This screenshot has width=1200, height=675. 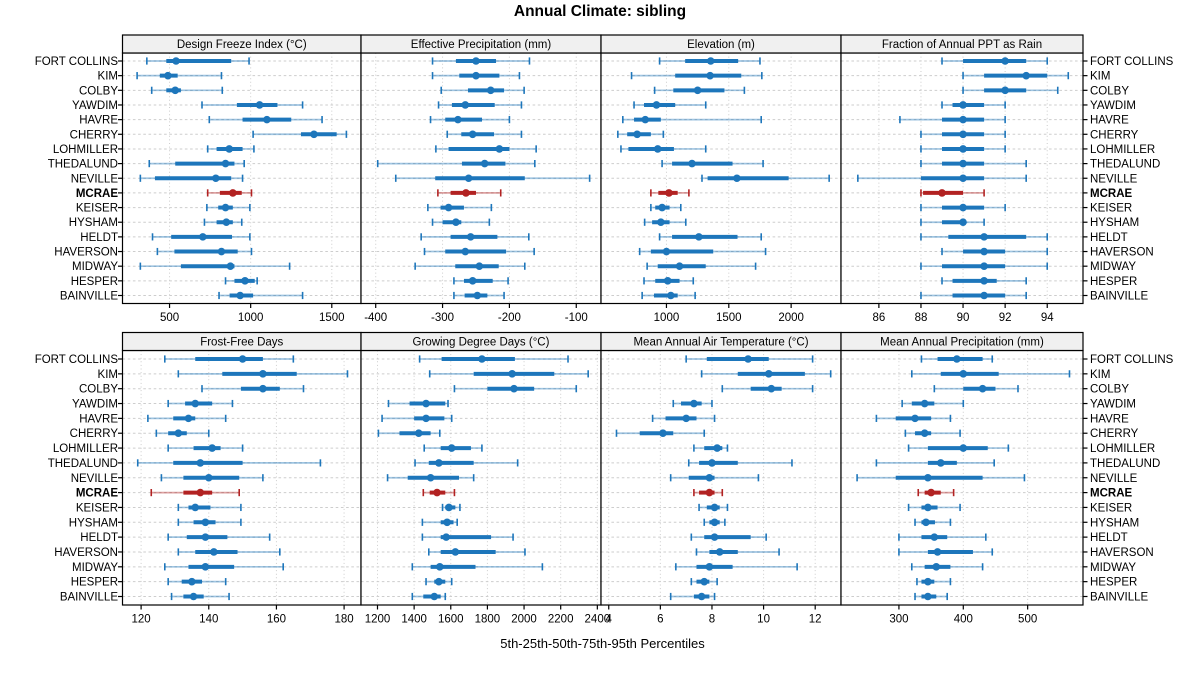 I want to click on station-label-left-lohmiller: LOHMILLER, so click(x=85, y=150).